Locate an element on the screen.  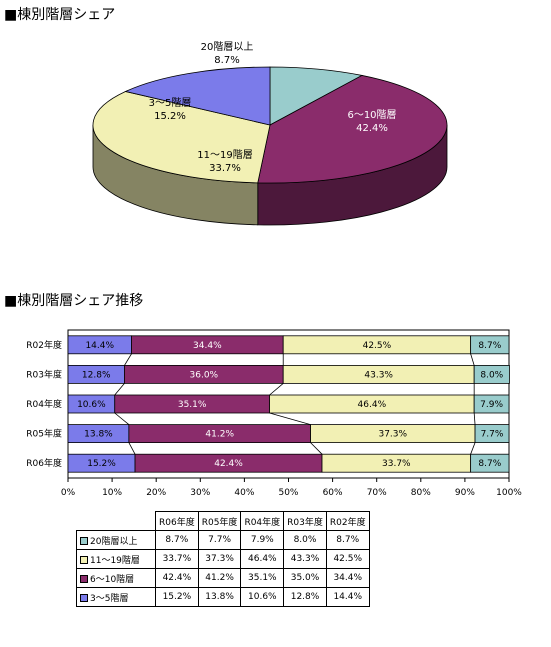
table-row-label: 6～10階層 is located at coordinates (116, 578).